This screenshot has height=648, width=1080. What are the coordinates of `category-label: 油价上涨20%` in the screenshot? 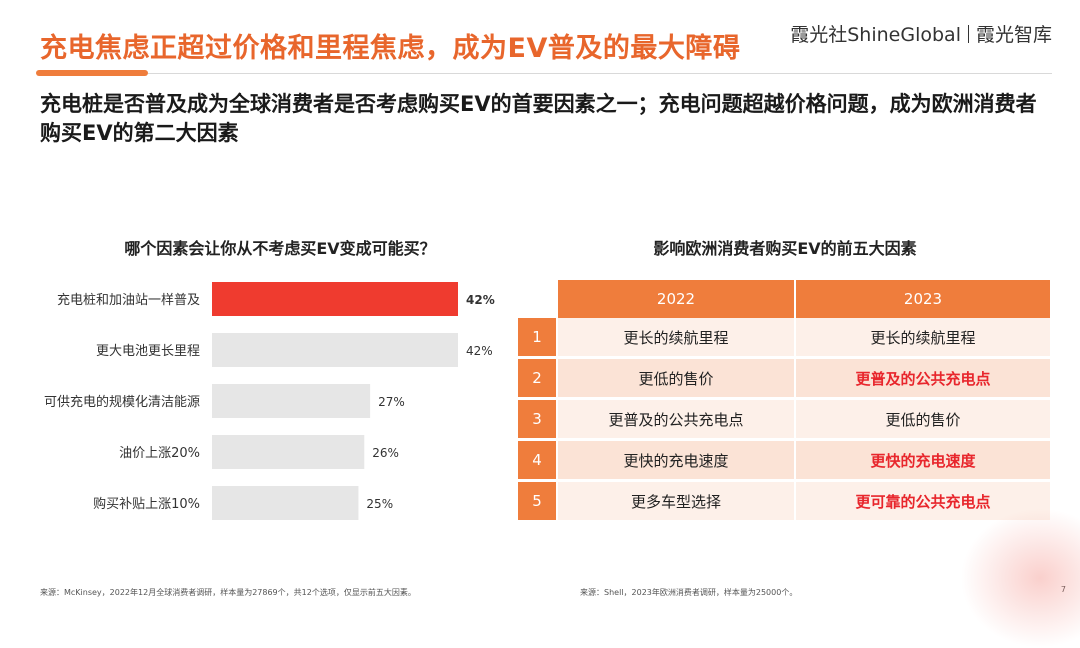 It's located at (159, 453).